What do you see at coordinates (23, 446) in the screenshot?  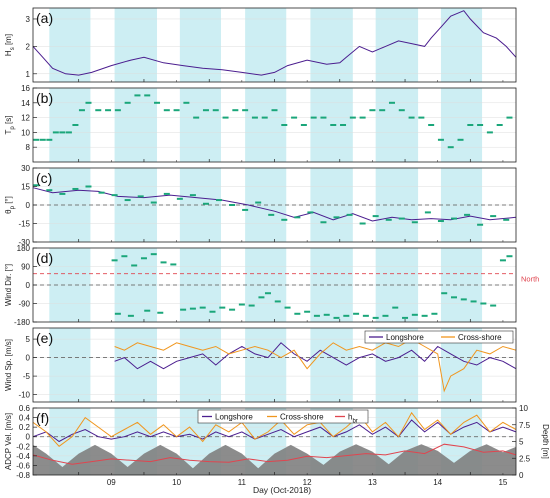 I see `y-tick-label: -0.2` at bounding box center [23, 446].